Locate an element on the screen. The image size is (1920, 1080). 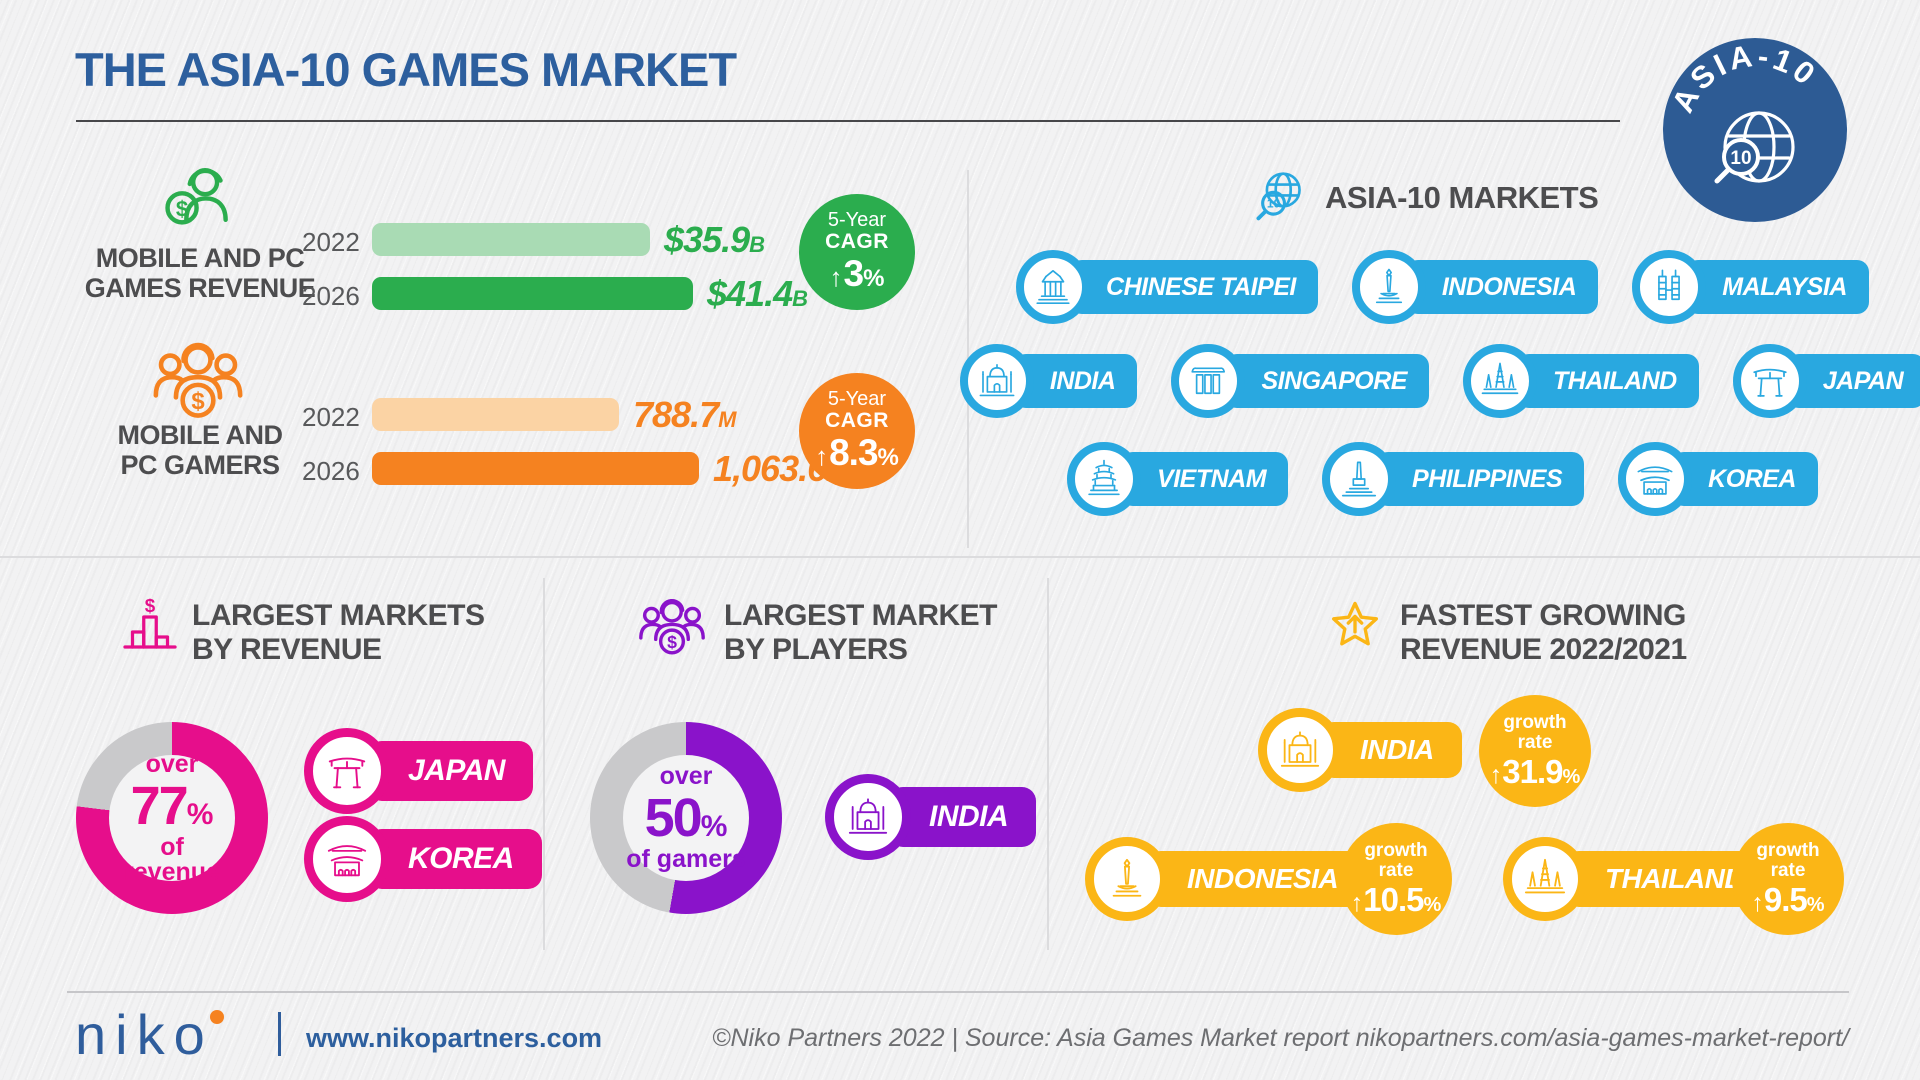
asia10-globe-magnifier-icon: ASIA-10 10 is located at coordinates (1751, 122).